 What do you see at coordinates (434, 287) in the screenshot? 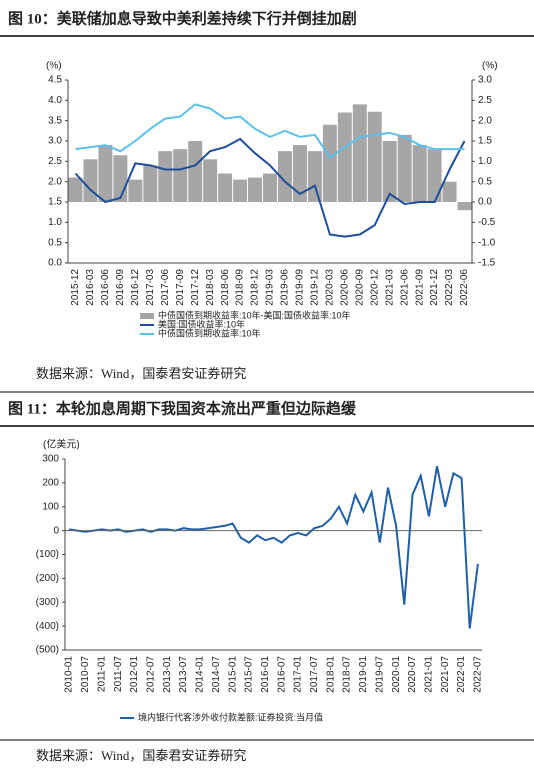
I see `x-tick-label: 2021-12` at bounding box center [434, 287].